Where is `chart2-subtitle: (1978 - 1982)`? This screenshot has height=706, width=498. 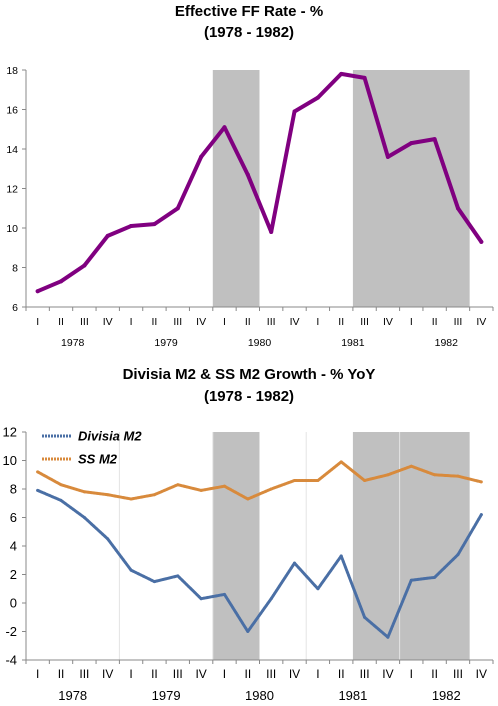
chart2-subtitle: (1978 - 1982) is located at coordinates (249, 396).